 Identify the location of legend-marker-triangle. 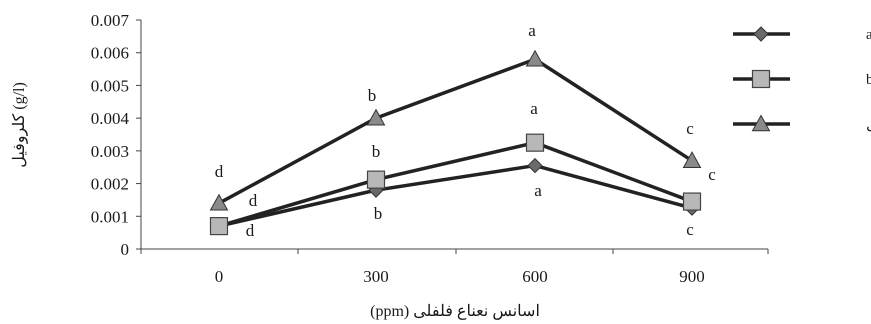
(761, 123).